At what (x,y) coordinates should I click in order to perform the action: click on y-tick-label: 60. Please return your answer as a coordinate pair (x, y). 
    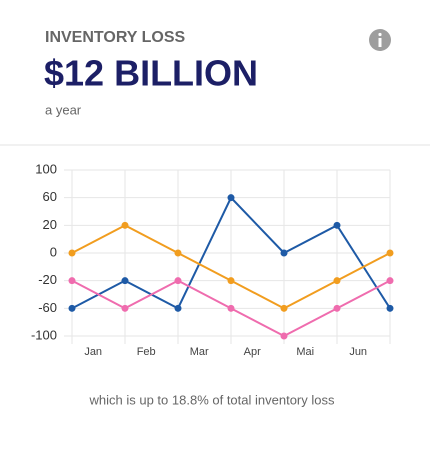
    Looking at the image, I should click on (50, 196).